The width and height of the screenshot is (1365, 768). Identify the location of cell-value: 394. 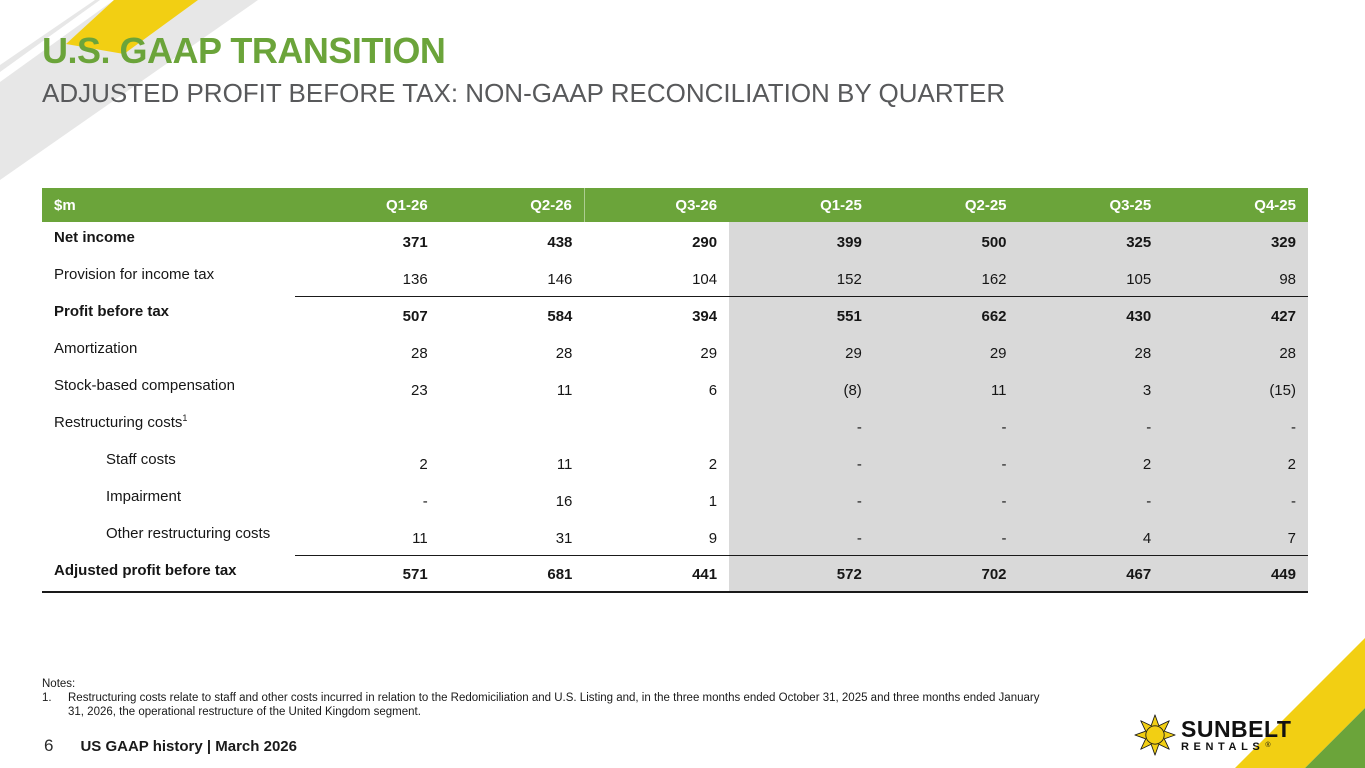
(705, 316).